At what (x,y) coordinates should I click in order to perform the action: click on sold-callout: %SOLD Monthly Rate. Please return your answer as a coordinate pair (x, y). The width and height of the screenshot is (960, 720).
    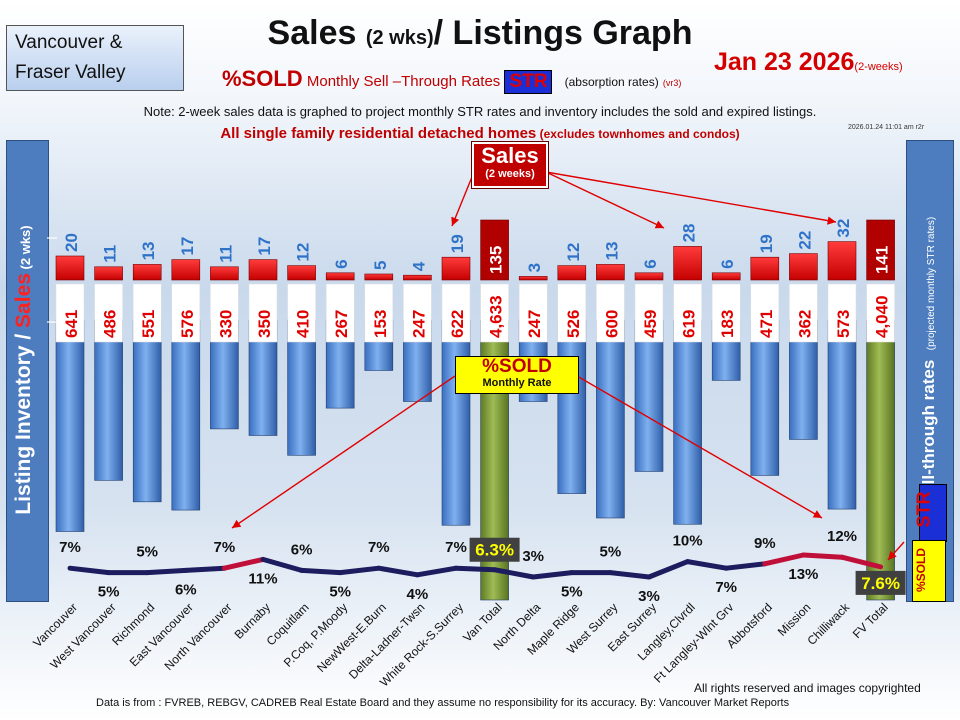
    Looking at the image, I should click on (517, 375).